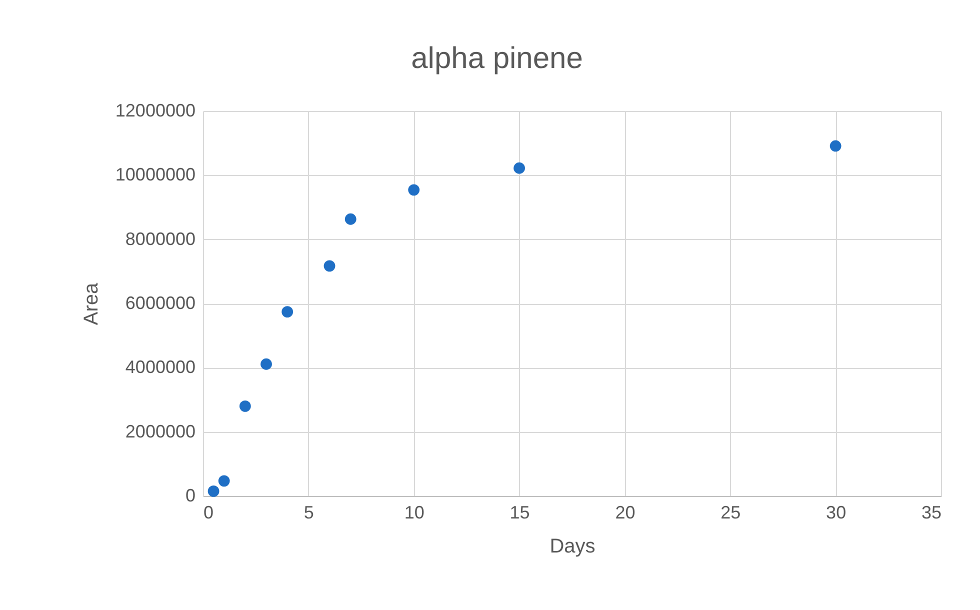 The image size is (980, 610). Describe the element at coordinates (573, 547) in the screenshot. I see `x-axis-title: Days` at that location.